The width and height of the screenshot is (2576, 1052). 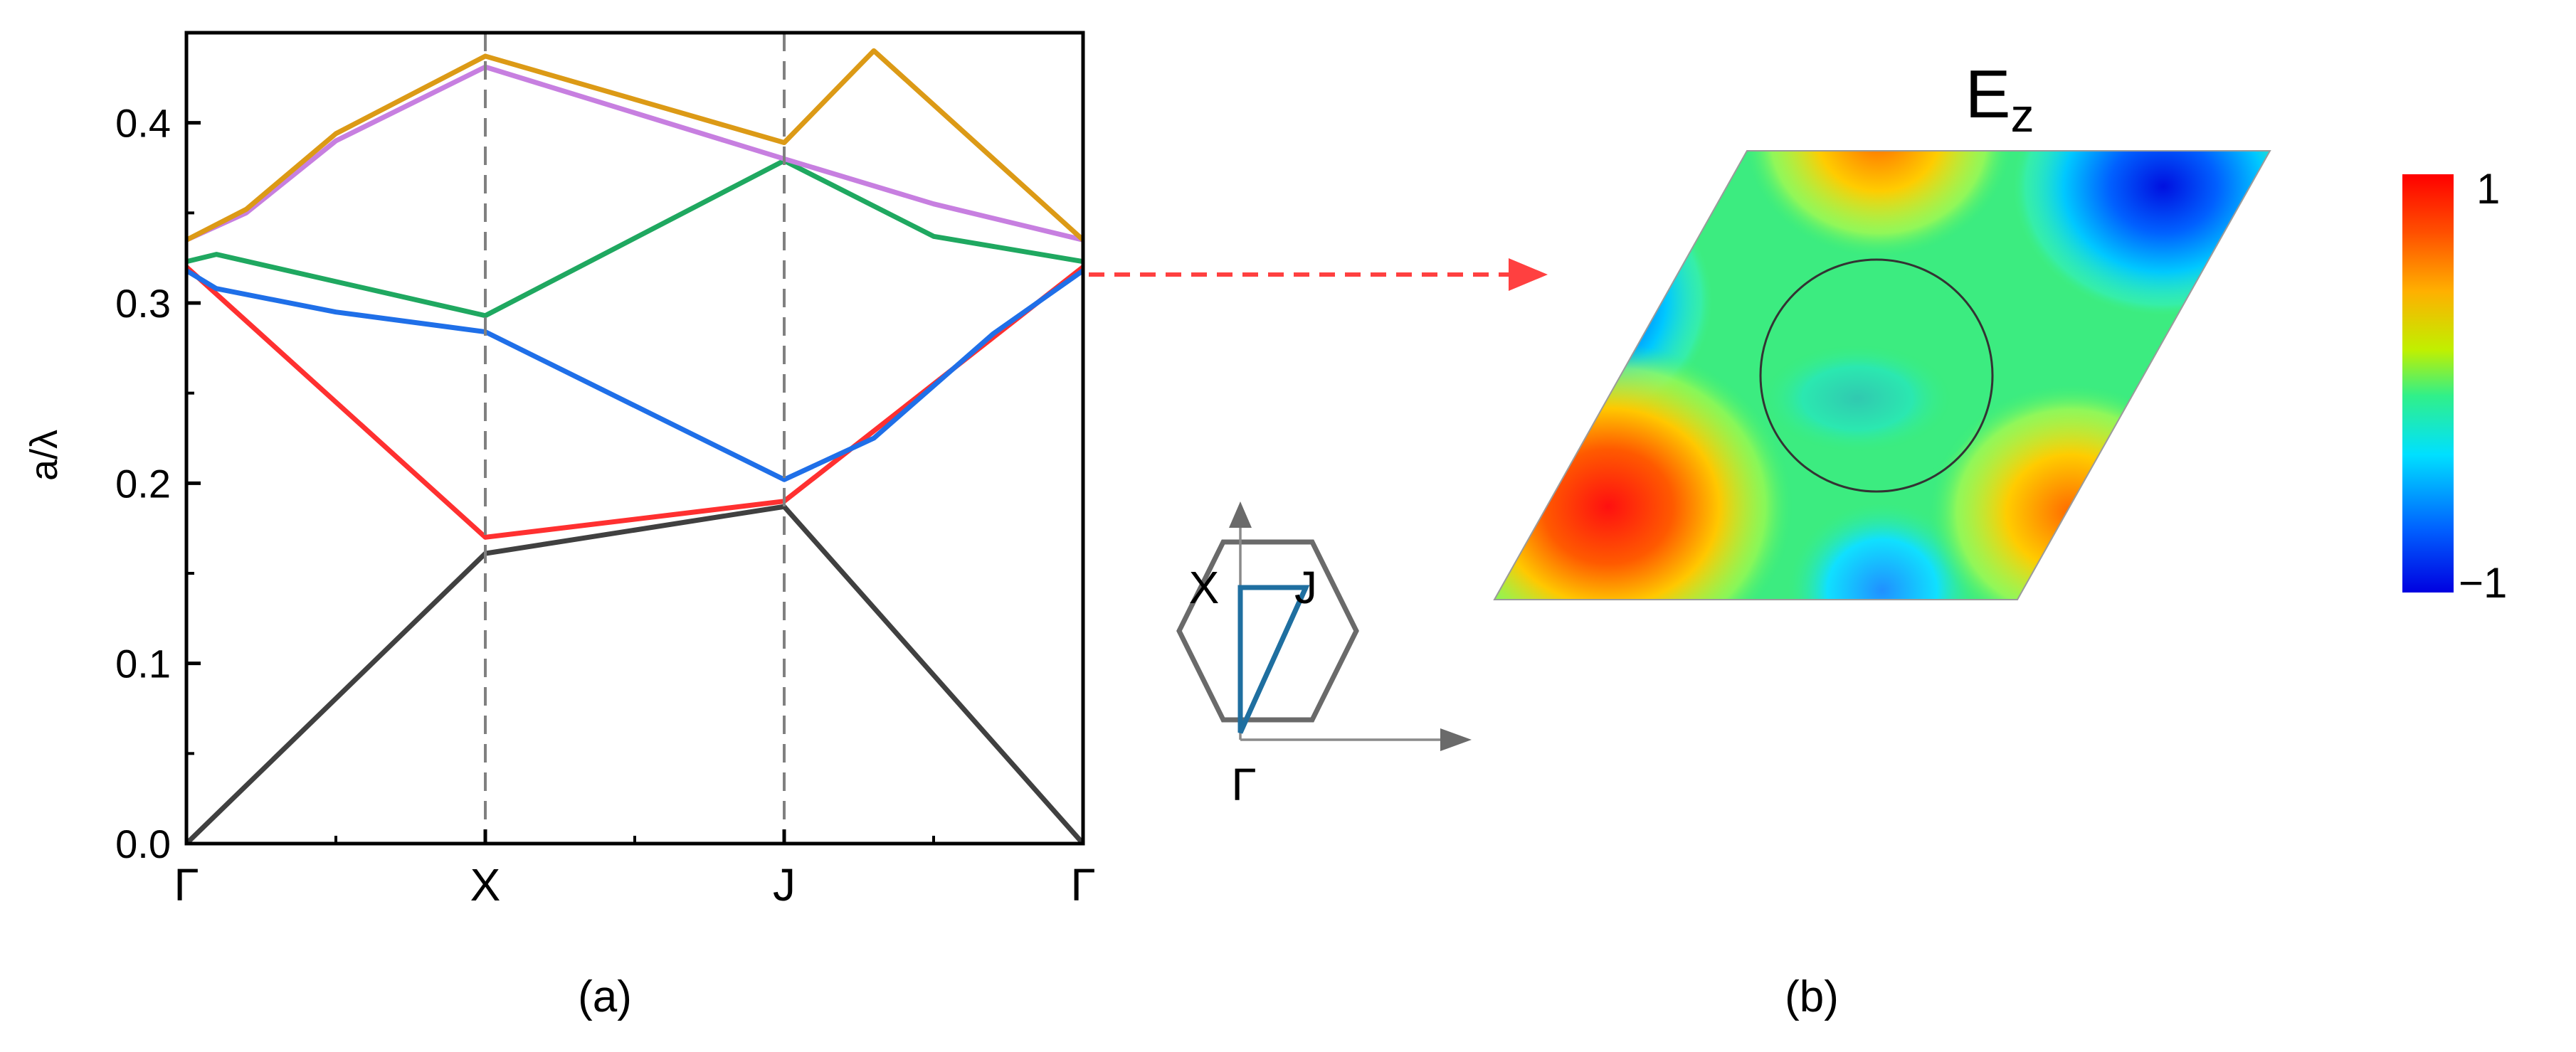 I want to click on y-tick-label: 0.4, so click(x=143, y=123).